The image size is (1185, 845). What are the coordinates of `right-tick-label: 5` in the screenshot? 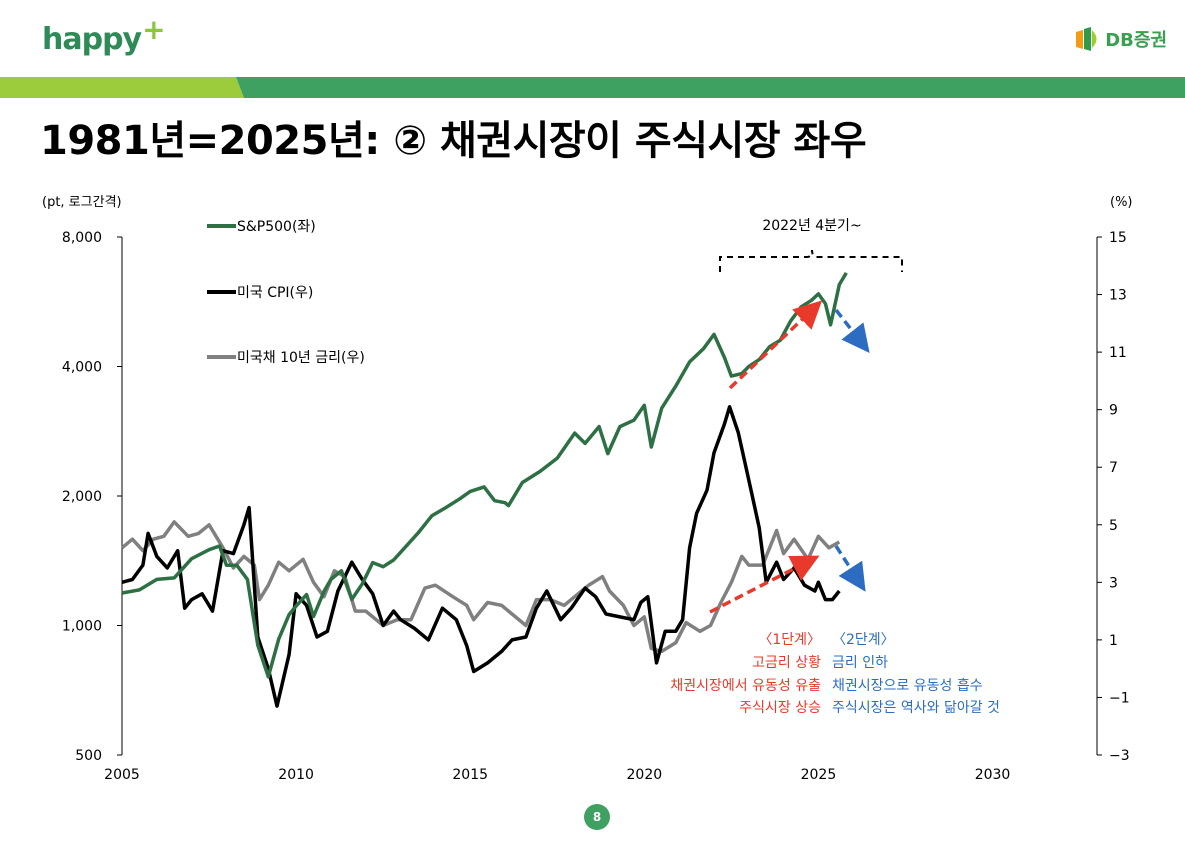 It's located at (1113, 526).